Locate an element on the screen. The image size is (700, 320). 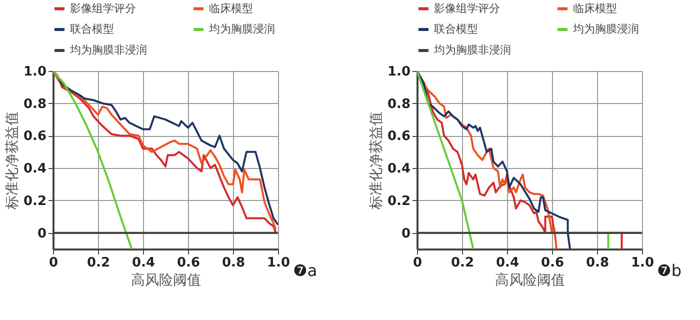
text: ❼a is located at coordinates (305, 270).